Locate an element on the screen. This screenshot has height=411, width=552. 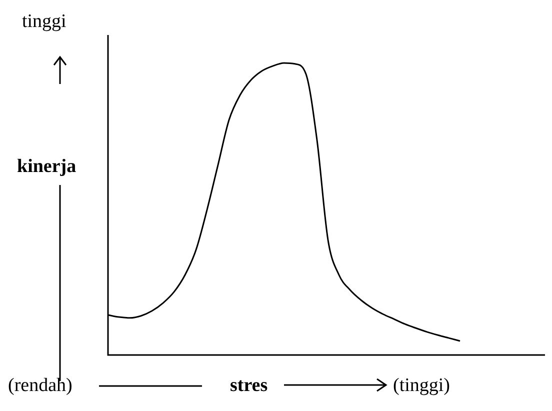
y-axis-title: kinerja is located at coordinates (46, 166).